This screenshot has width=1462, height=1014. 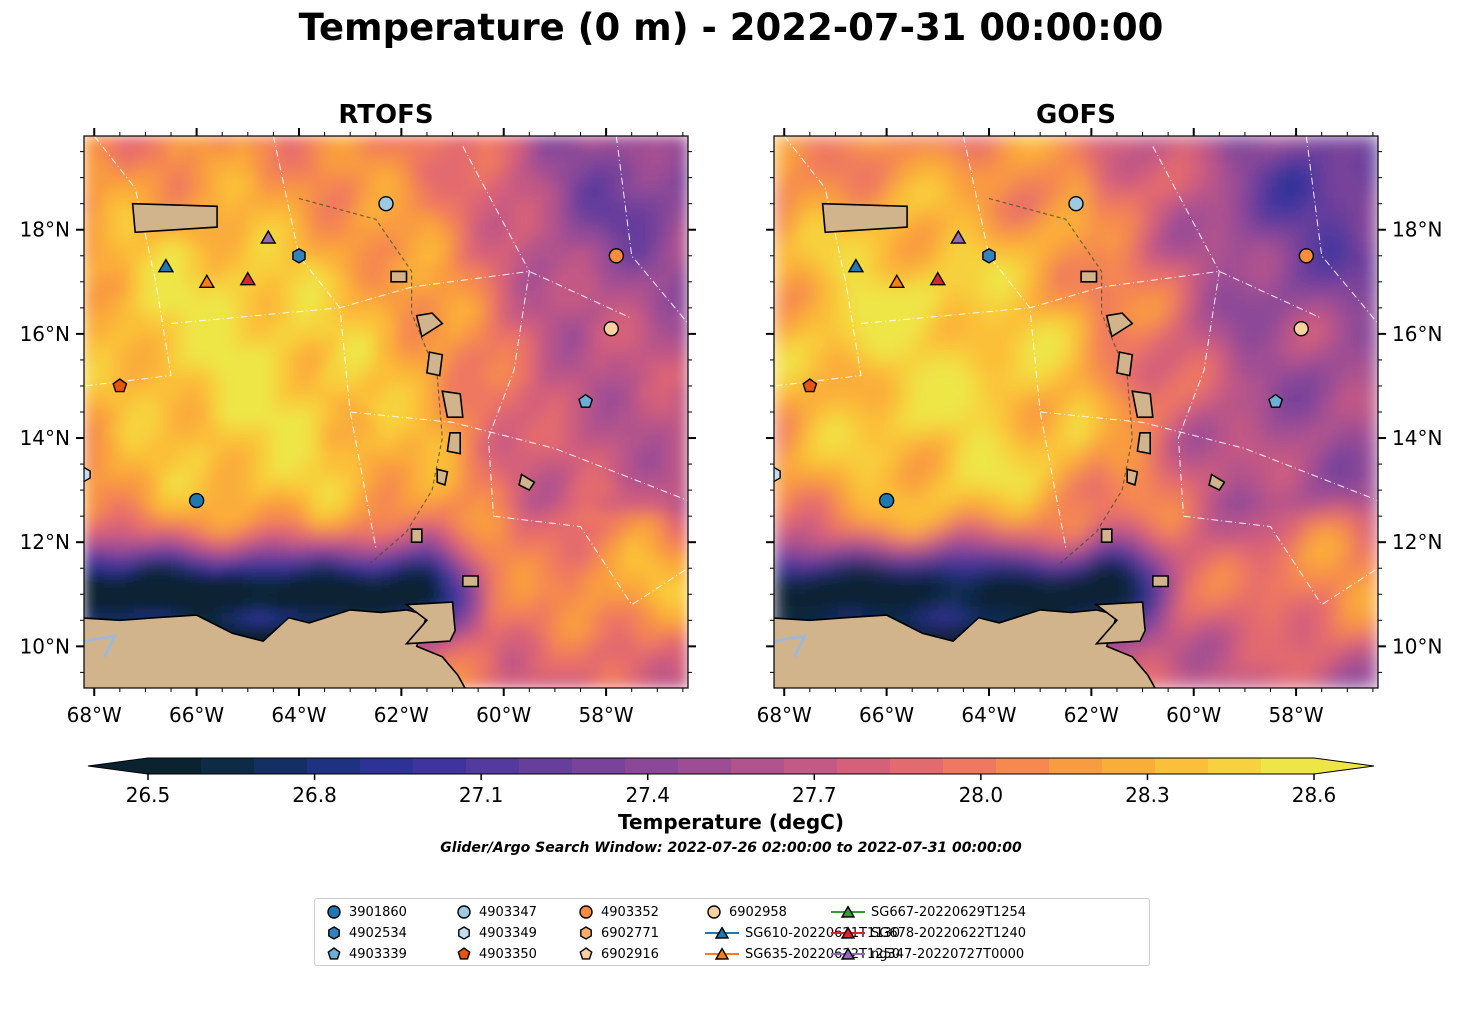 What do you see at coordinates (731, 782) in the screenshot?
I see `colorbar: 26.5 26.8 27.1 27.4 27.7 28.0 28.3 28.6` at bounding box center [731, 782].